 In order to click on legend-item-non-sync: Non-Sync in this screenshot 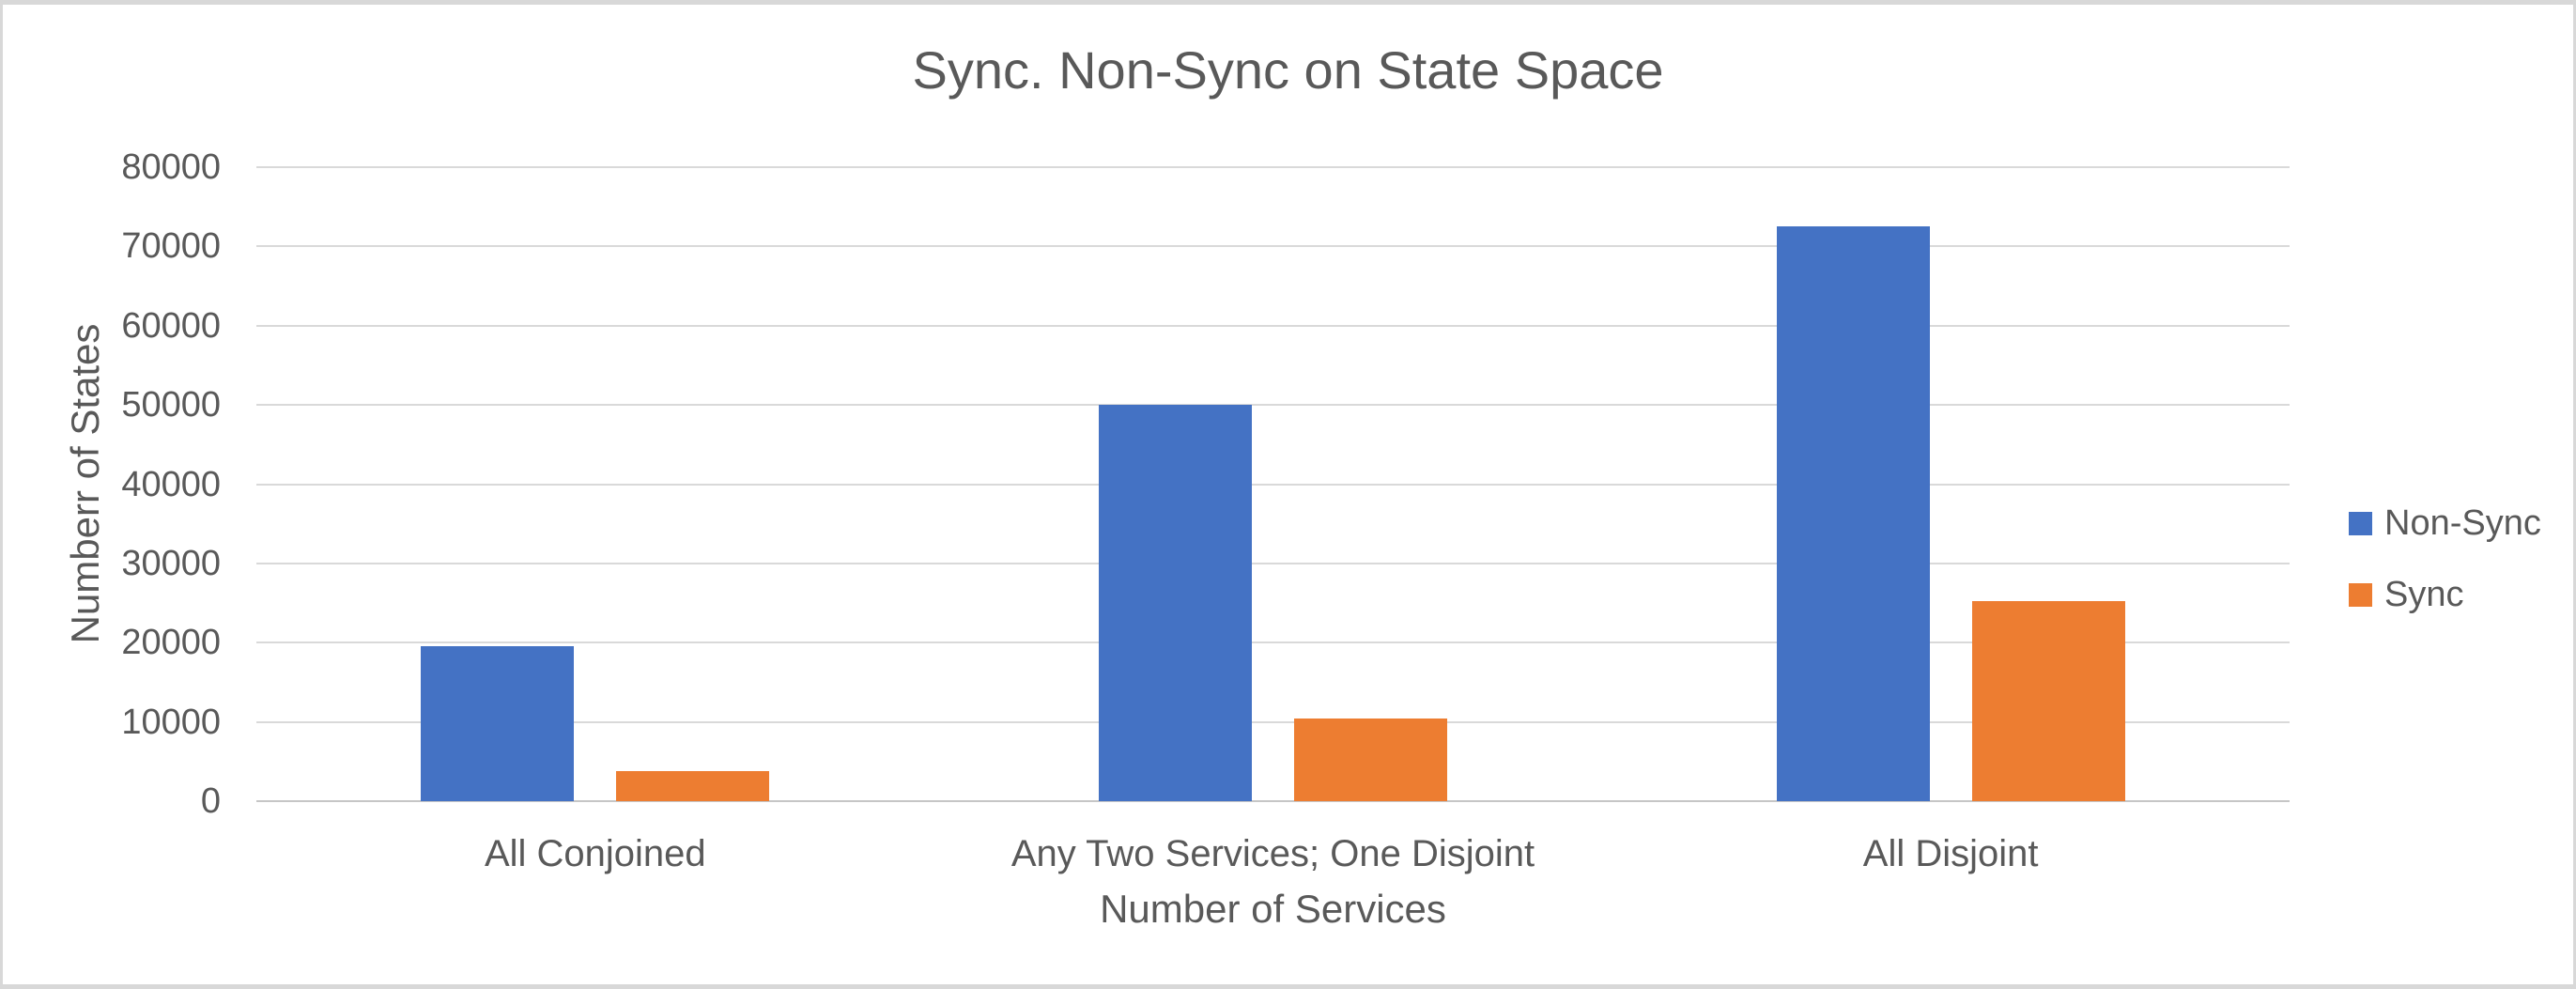, I will do `click(2445, 523)`.